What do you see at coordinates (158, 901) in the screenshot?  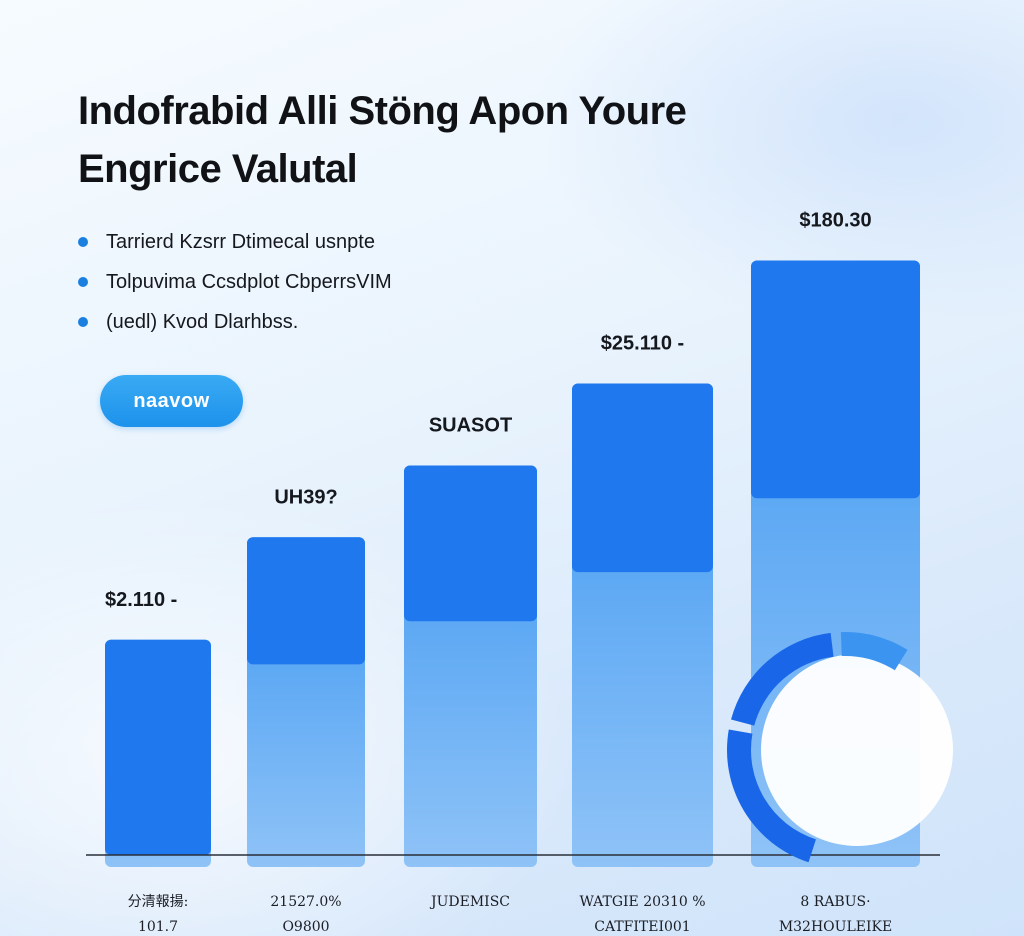 I see `category-label: 分清報揚:` at bounding box center [158, 901].